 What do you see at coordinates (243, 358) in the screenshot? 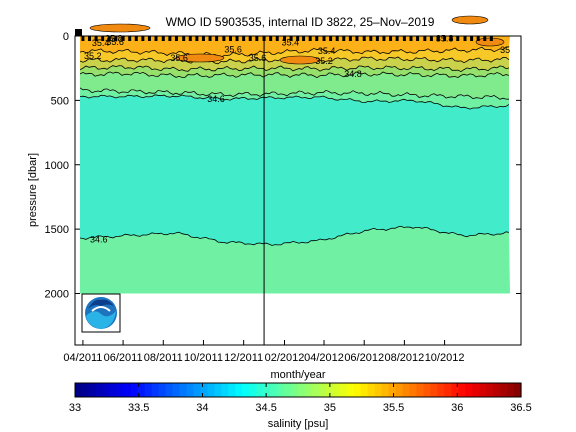
I see `x-tick-label: 12/2011` at bounding box center [243, 358].